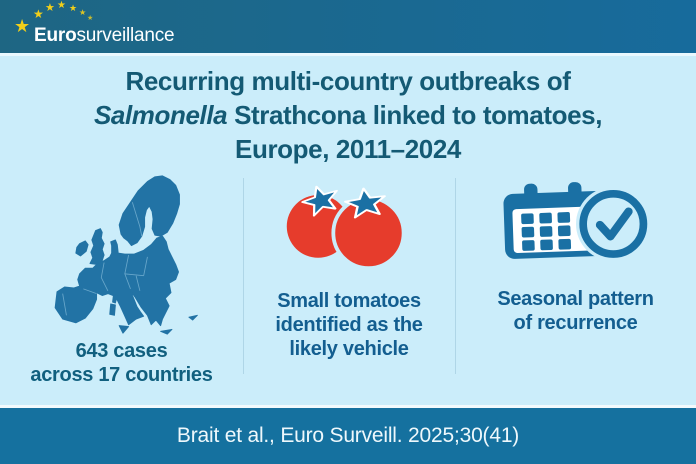  What do you see at coordinates (348, 149) in the screenshot?
I see `title-line-3: Europe, 2011–2024` at bounding box center [348, 149].